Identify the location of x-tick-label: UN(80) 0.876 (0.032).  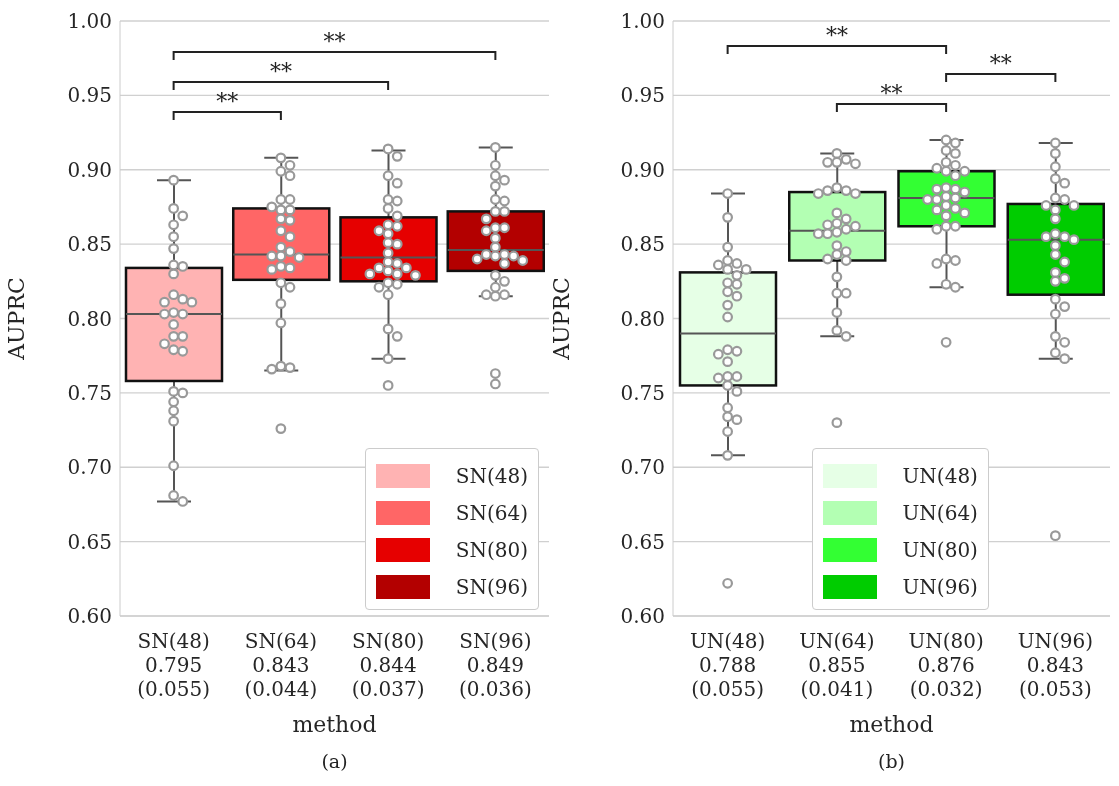
(946, 665).